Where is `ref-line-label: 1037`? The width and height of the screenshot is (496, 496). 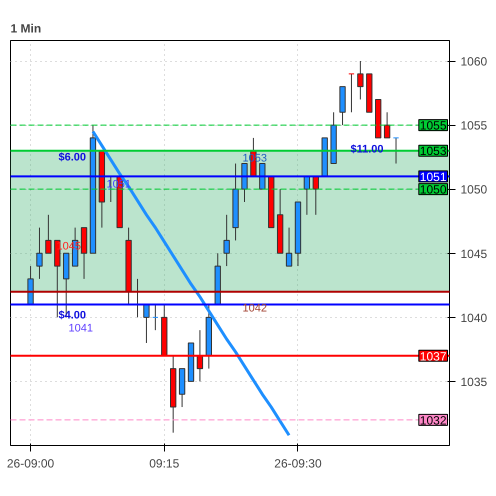 ref-line-label: 1037 is located at coordinates (433, 356).